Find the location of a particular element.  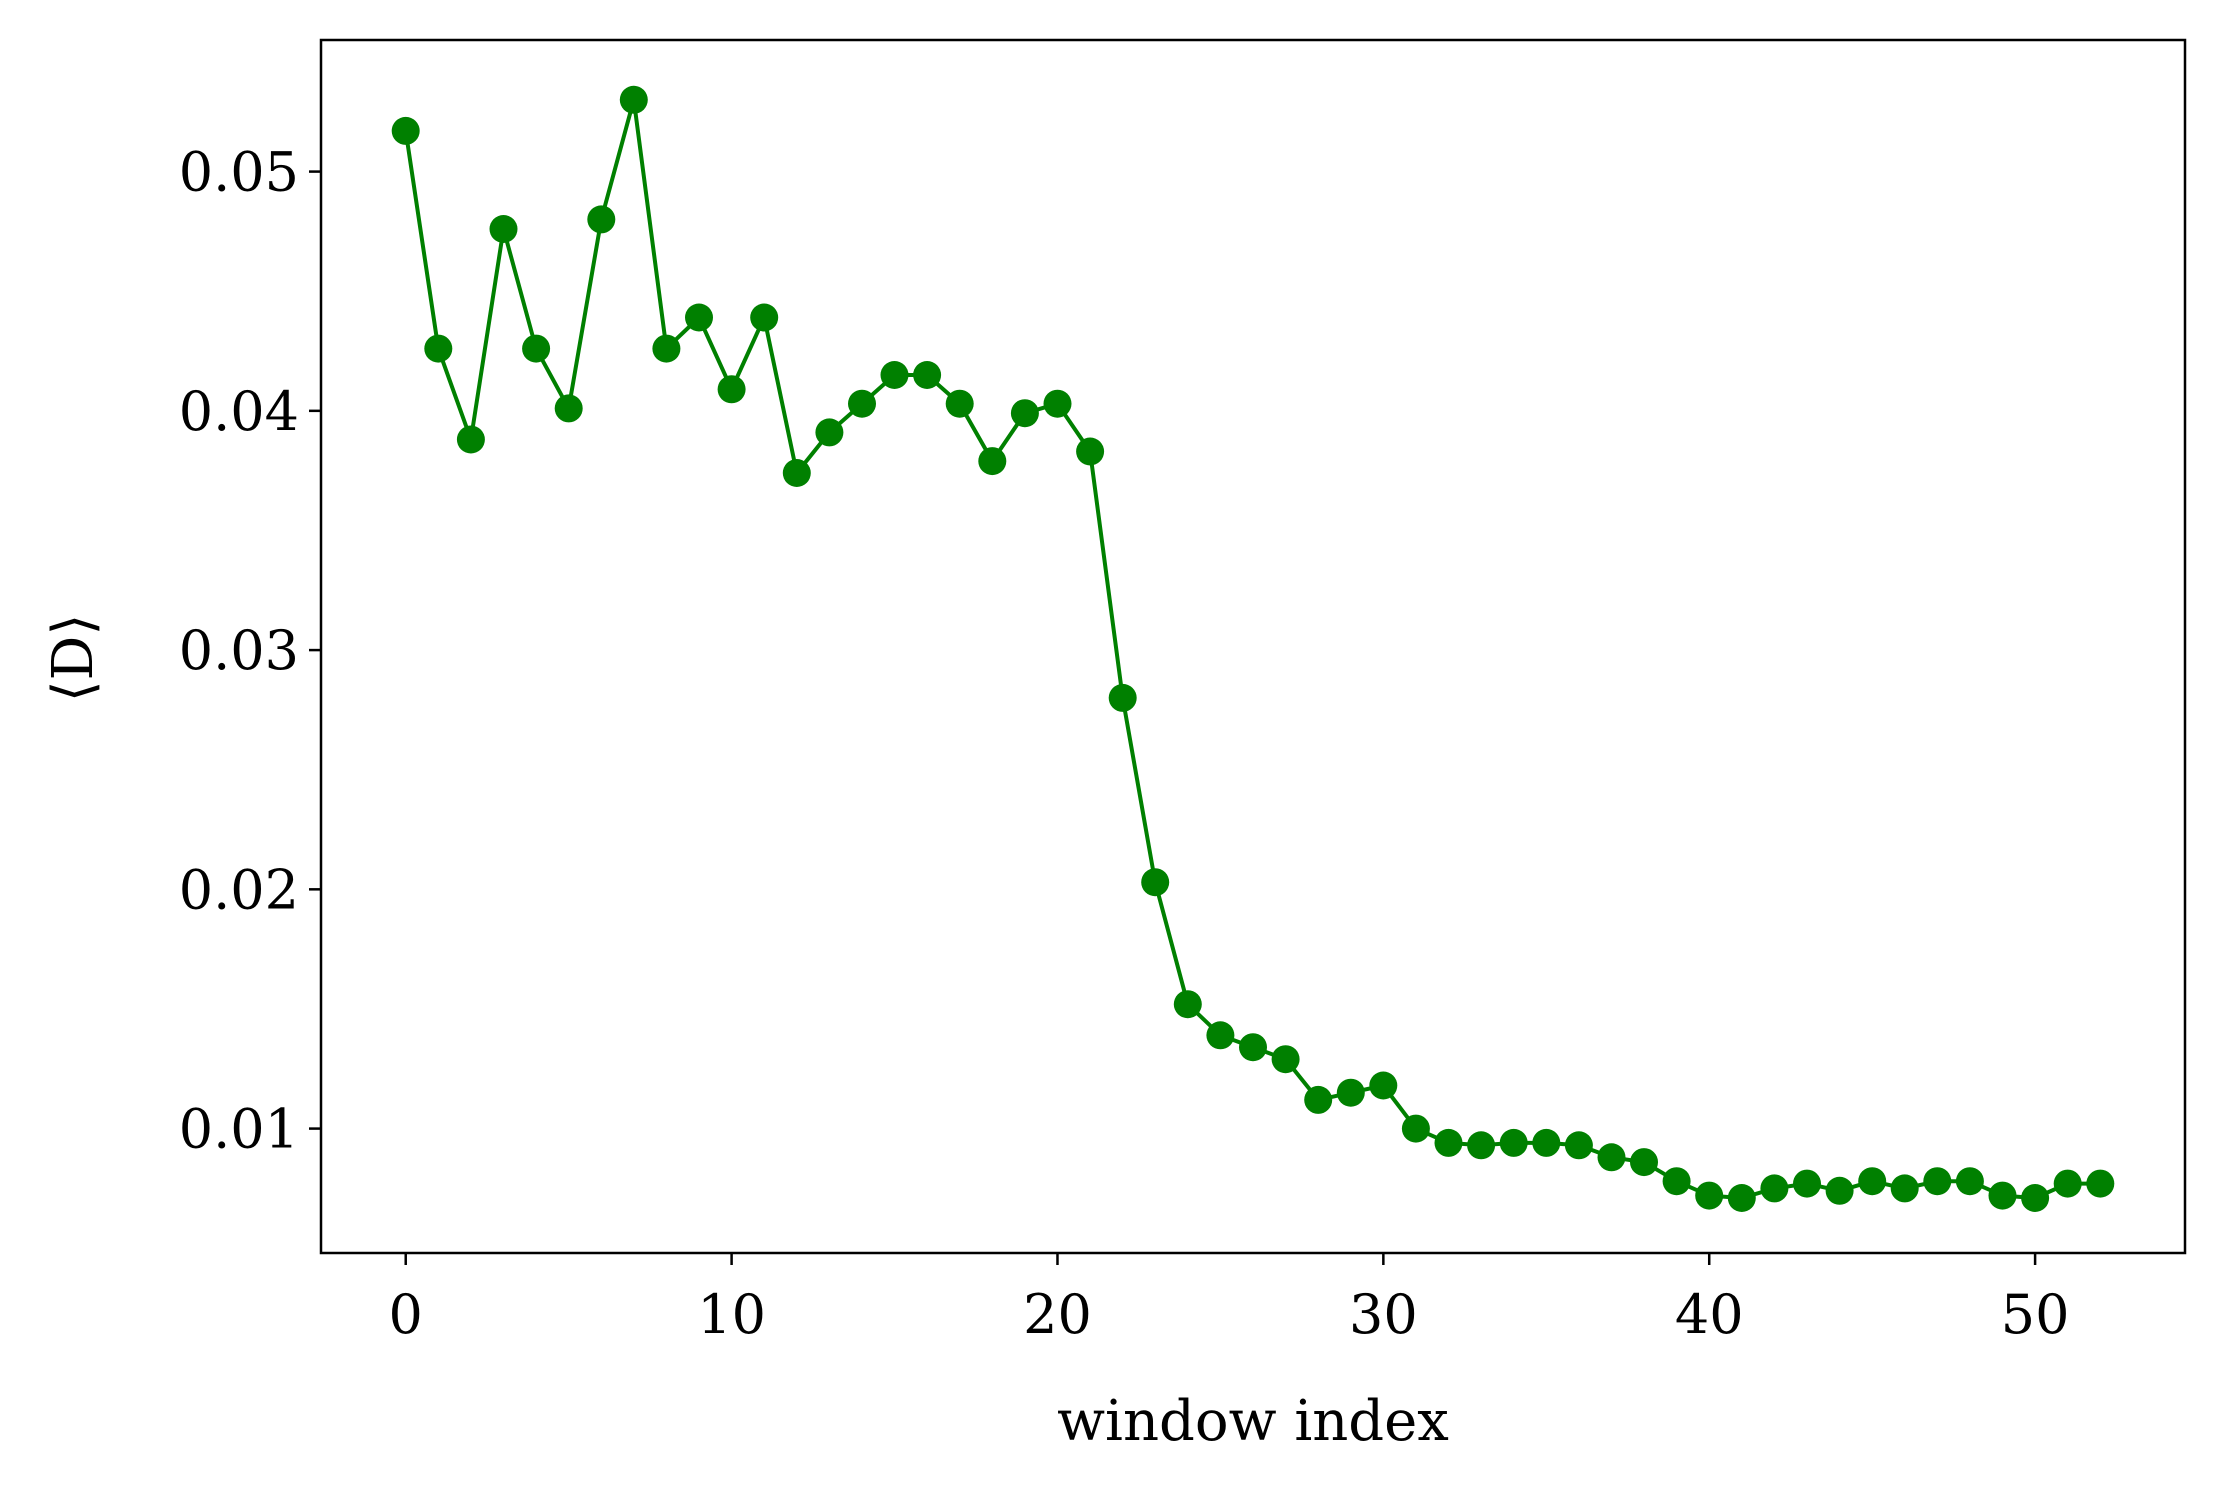

y-tick-label: 0.02 is located at coordinates (239, 889).